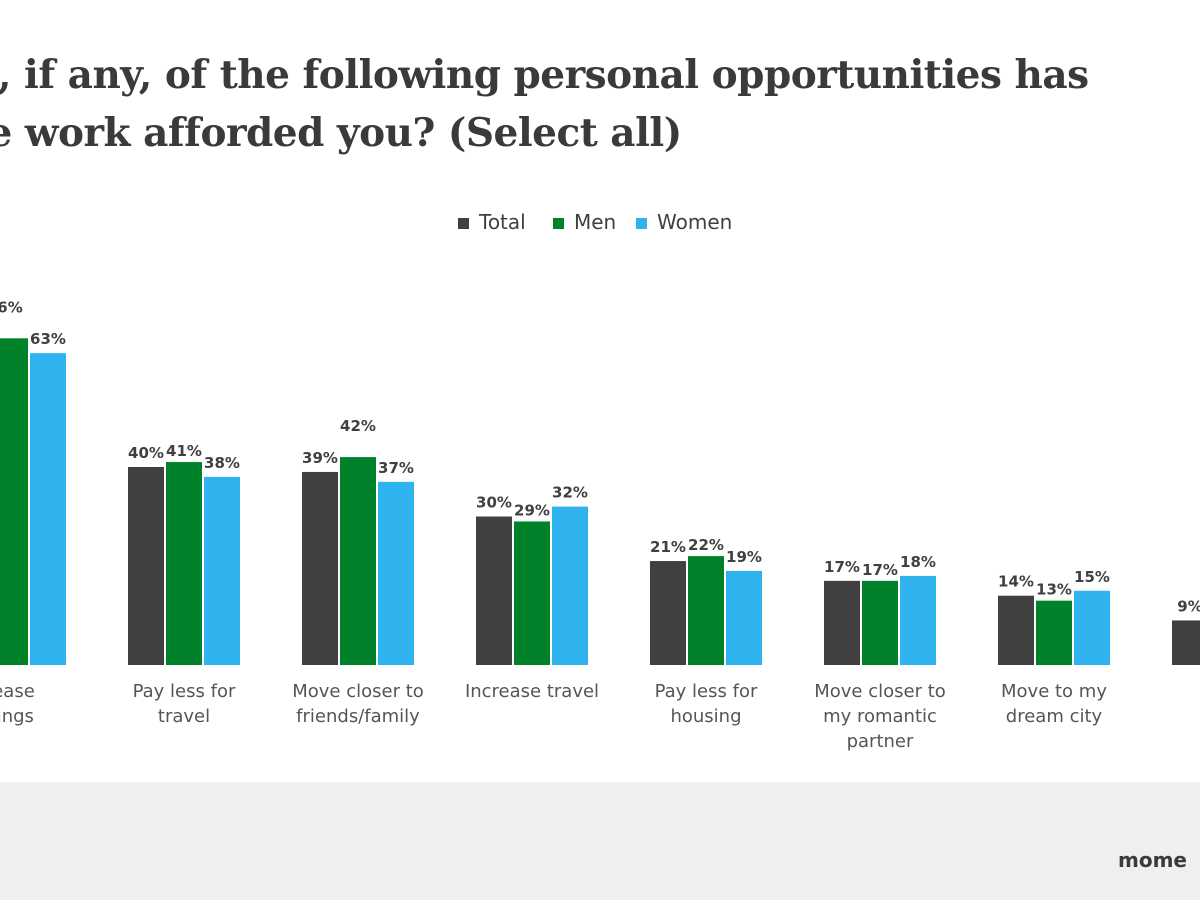  Describe the element at coordinates (320, 458) in the screenshot. I see `data-label-total-2: 39%` at that location.